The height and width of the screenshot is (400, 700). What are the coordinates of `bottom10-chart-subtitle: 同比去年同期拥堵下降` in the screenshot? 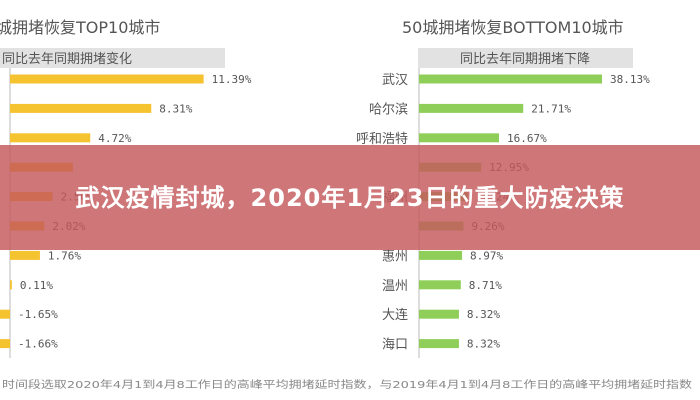 It's located at (525, 59).